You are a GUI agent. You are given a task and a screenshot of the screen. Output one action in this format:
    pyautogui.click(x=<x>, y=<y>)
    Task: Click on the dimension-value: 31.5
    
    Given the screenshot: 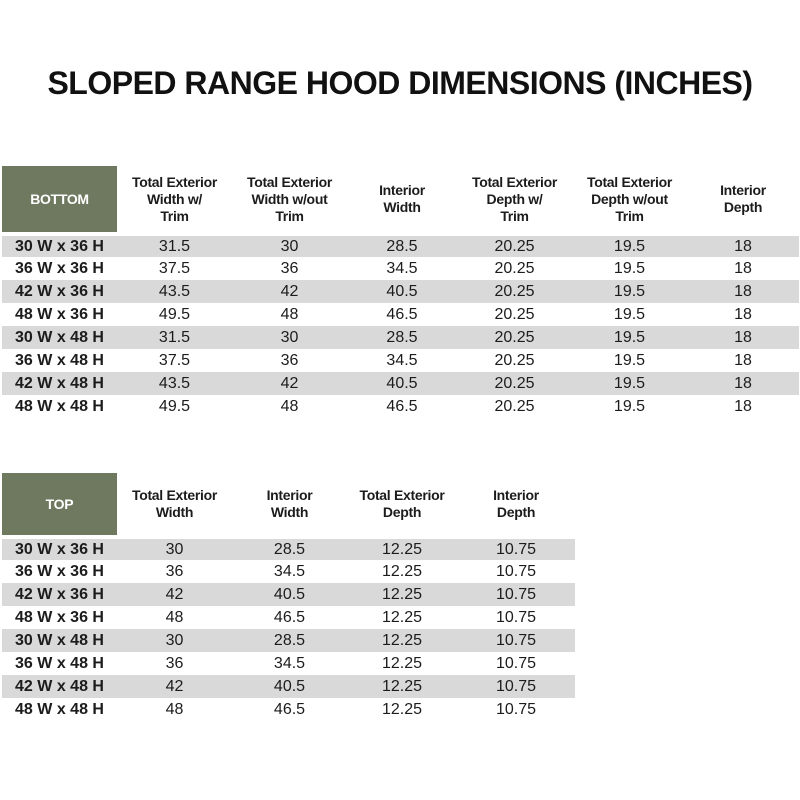 What is the action you would take?
    pyautogui.click(x=174, y=246)
    